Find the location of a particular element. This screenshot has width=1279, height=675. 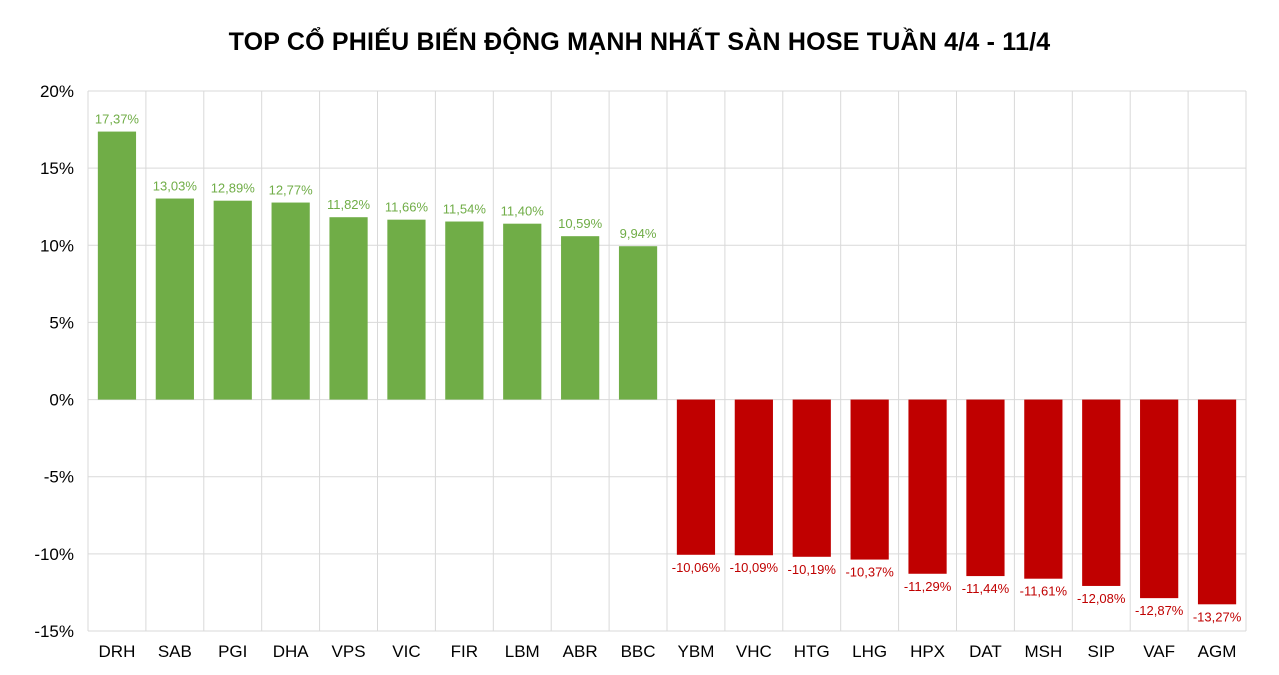

x-tick-label: VHC is located at coordinates (754, 651).